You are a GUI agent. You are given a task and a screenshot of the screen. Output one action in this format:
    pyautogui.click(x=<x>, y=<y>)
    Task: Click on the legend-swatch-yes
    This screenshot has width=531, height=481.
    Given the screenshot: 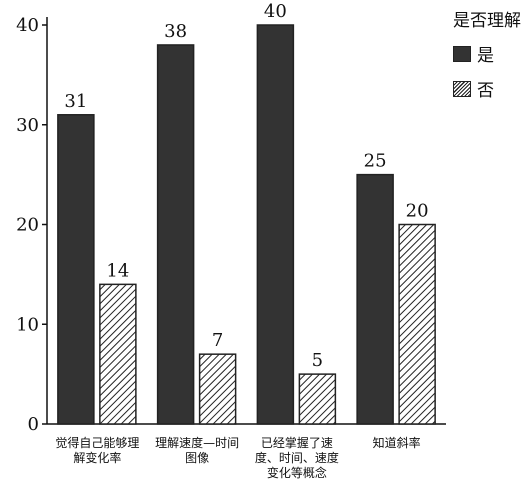 What is the action you would take?
    pyautogui.click(x=462, y=53)
    